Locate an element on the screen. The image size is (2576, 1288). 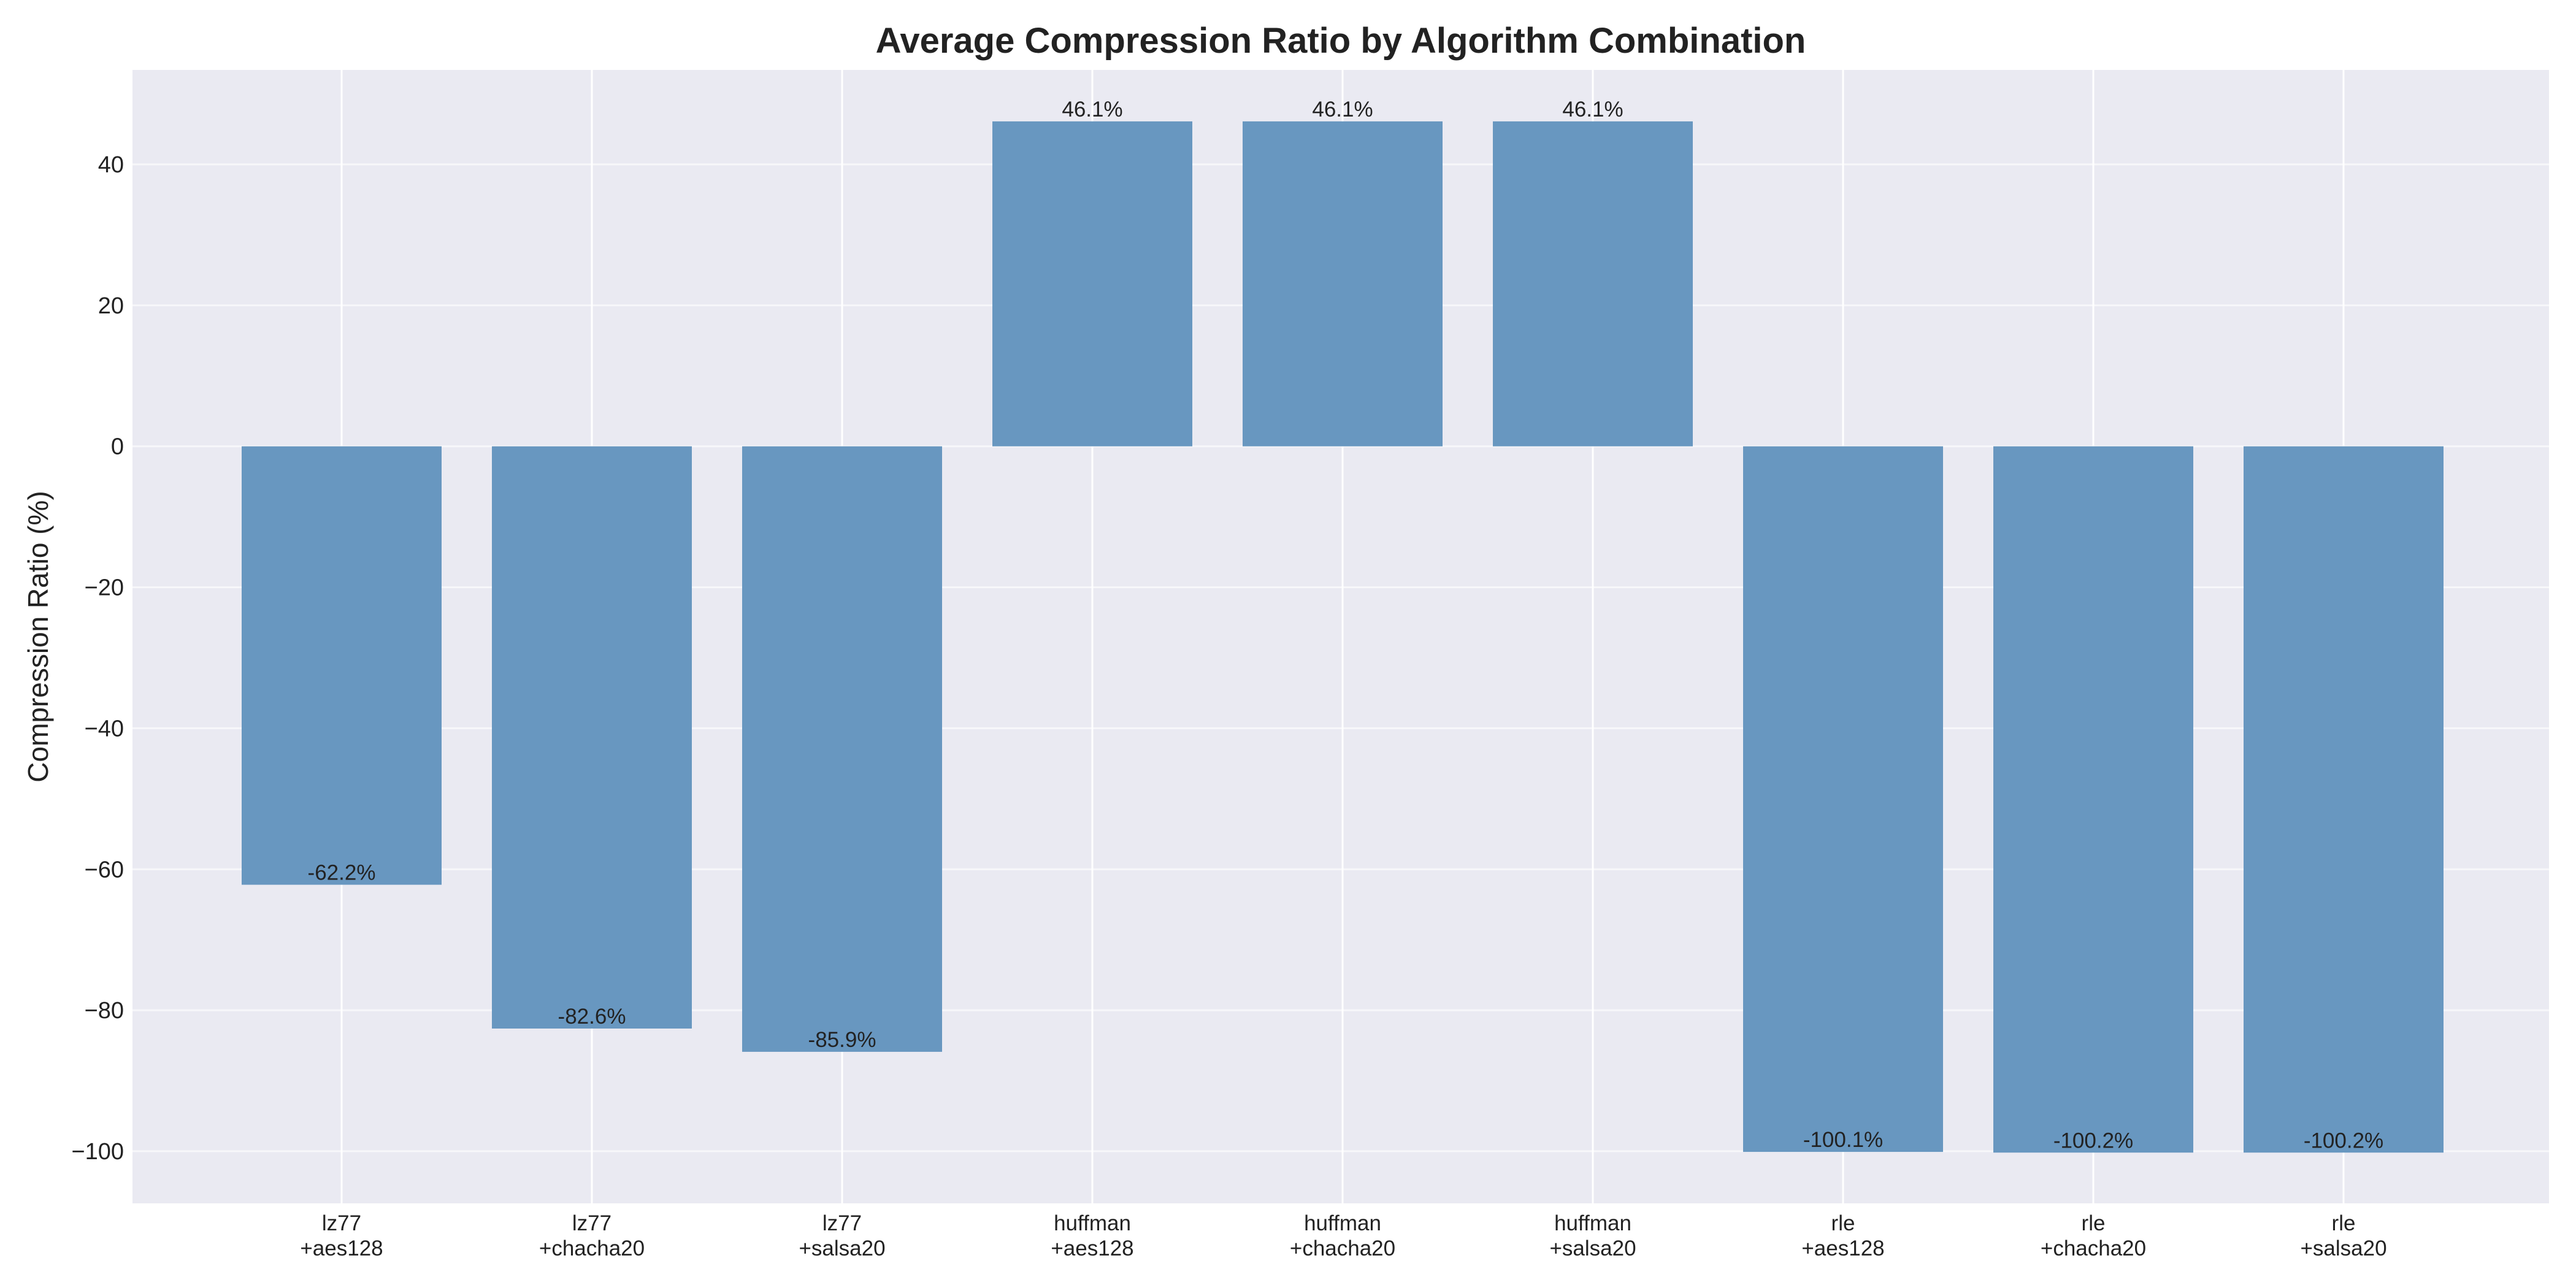
data-label: -82.6% is located at coordinates (592, 1017).